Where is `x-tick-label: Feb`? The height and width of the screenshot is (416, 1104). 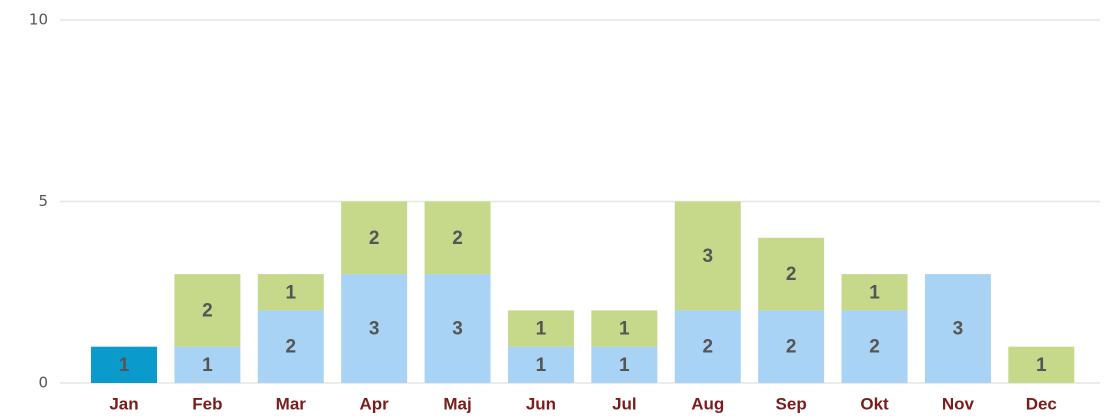
x-tick-label: Feb is located at coordinates (207, 403).